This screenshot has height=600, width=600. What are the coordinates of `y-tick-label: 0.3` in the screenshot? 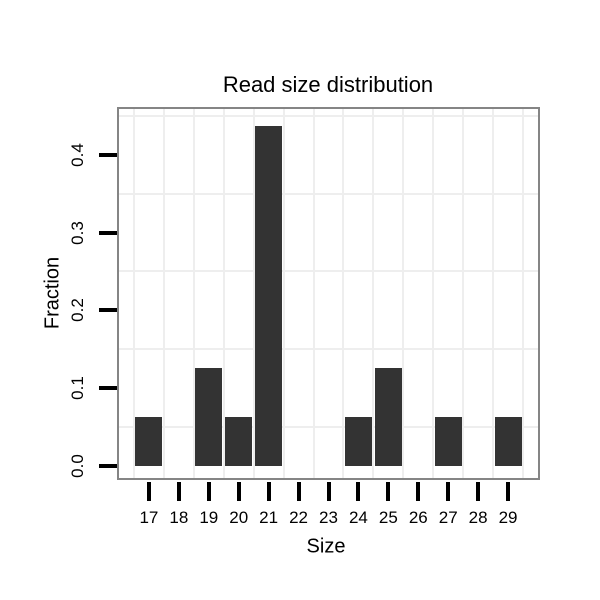 It's located at (77, 232).